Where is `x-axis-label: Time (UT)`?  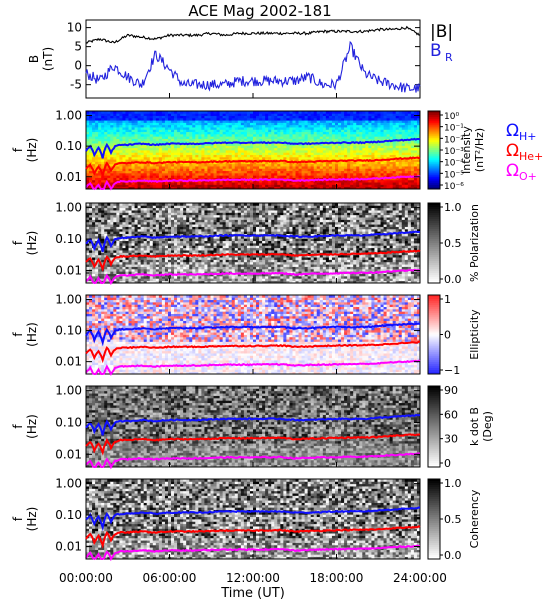 x-axis-label: Time (UT) is located at coordinates (252, 593).